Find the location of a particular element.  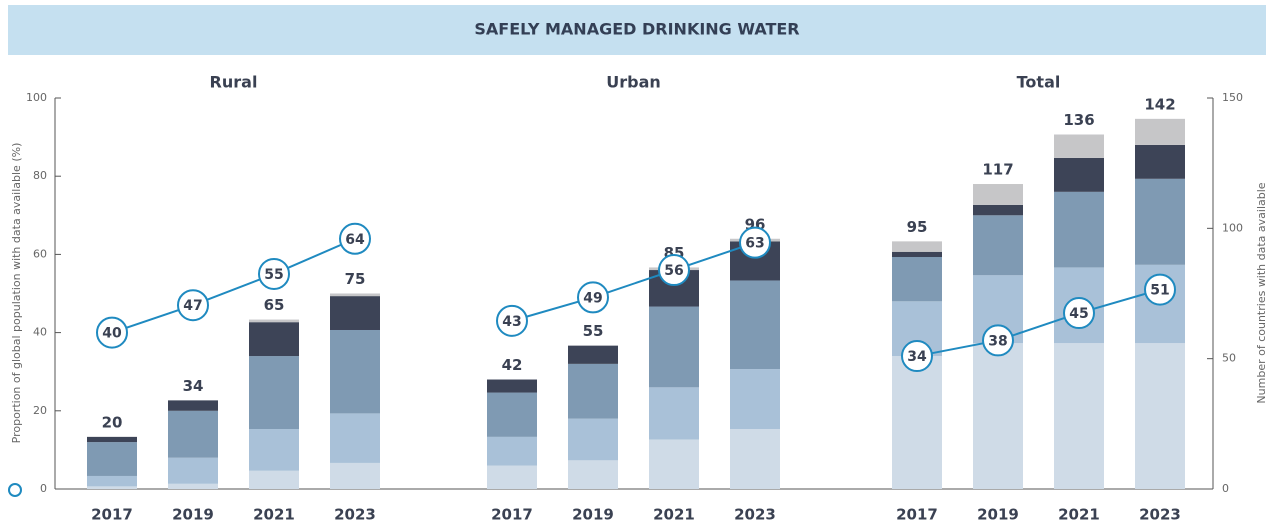

y-tick-label: 20 is located at coordinates (40, 410).